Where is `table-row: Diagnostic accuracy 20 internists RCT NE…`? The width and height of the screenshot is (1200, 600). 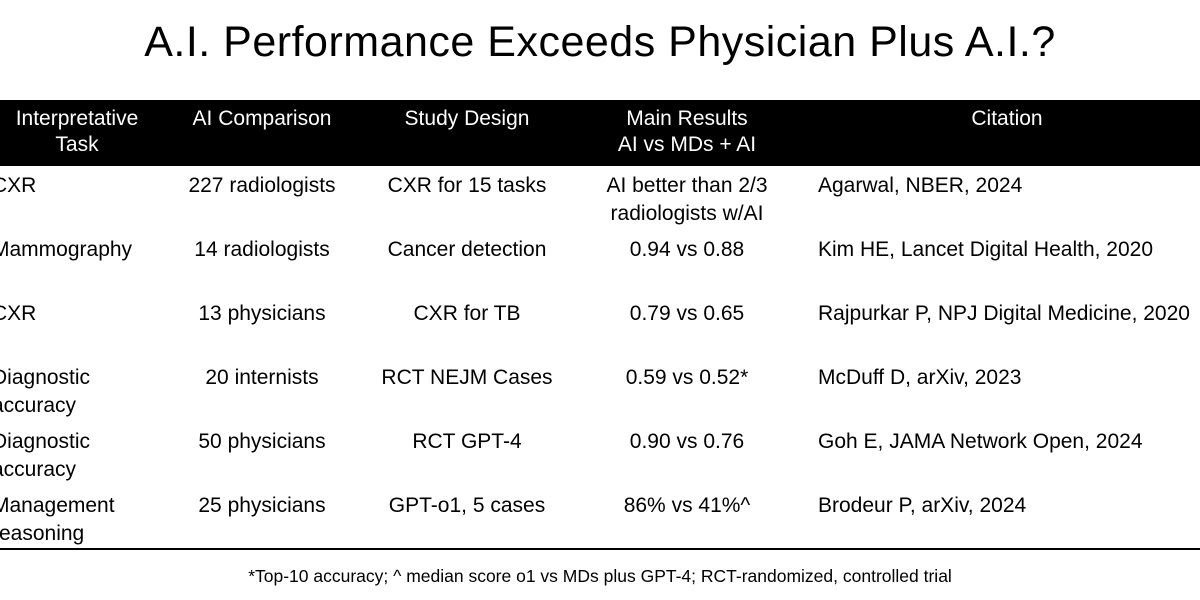 table-row: Diagnostic accuracy 20 internists RCT NE… is located at coordinates (600, 390).